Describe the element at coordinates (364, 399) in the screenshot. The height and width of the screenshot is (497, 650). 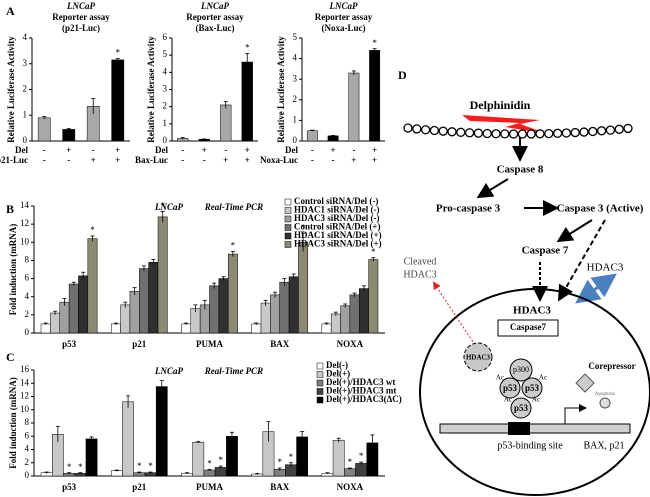
I see `legend-label: Del(+)/HDAC3(ΔC)` at that location.